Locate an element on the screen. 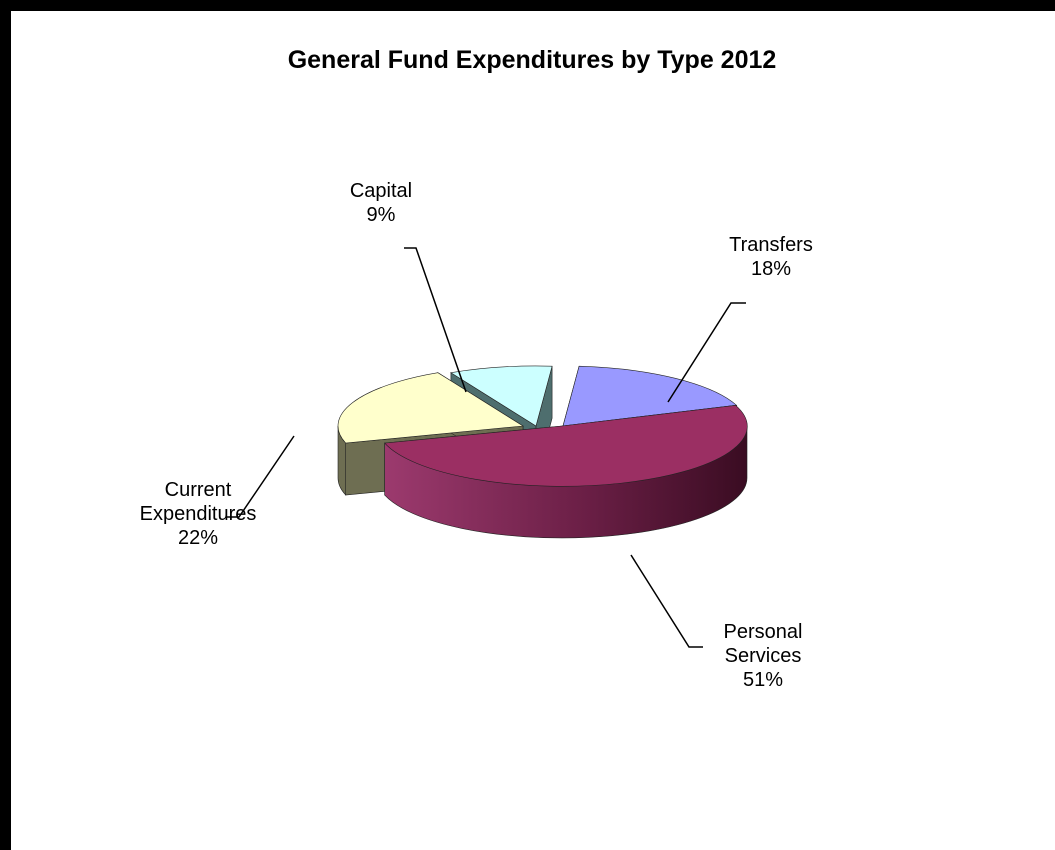 This screenshot has width=1055, height=850. leader-line-personal-services is located at coordinates (666, 601).